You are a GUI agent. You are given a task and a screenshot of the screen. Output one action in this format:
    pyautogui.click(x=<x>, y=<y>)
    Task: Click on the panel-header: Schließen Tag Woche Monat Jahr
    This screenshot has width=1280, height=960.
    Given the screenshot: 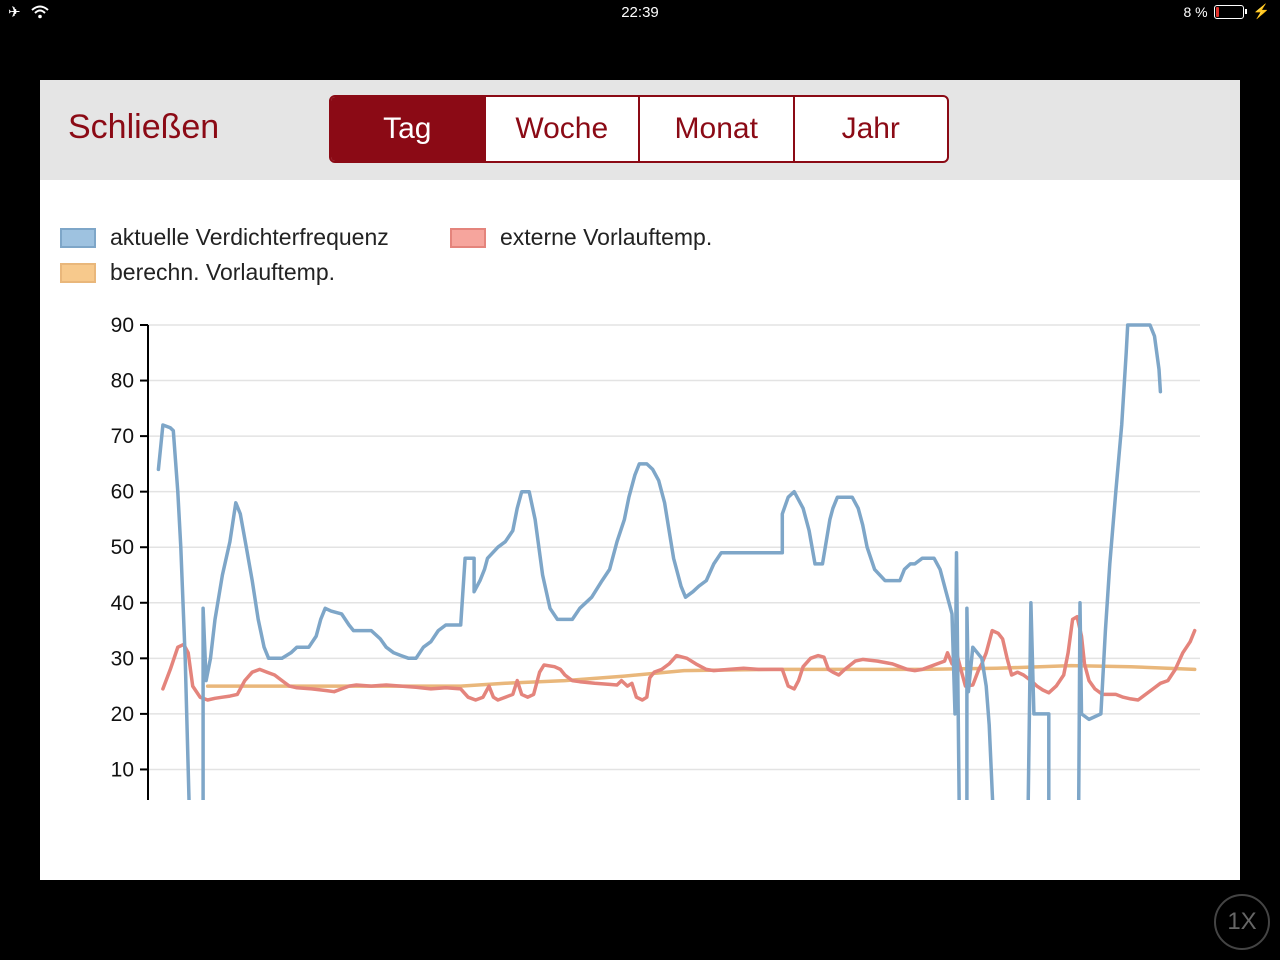 What is the action you would take?
    pyautogui.click(x=640, y=130)
    